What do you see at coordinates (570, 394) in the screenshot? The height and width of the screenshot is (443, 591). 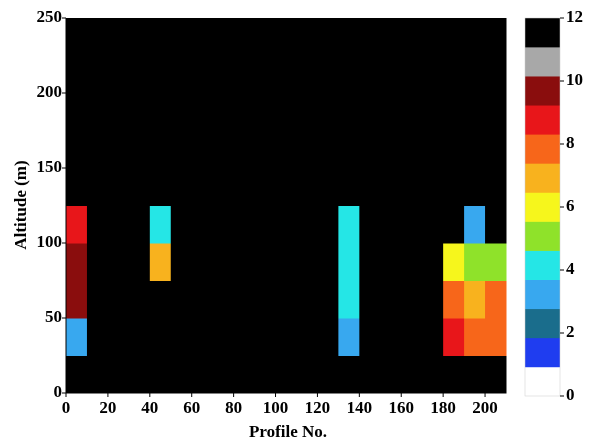 I see `colorbar-tick-label: 0` at bounding box center [570, 394].